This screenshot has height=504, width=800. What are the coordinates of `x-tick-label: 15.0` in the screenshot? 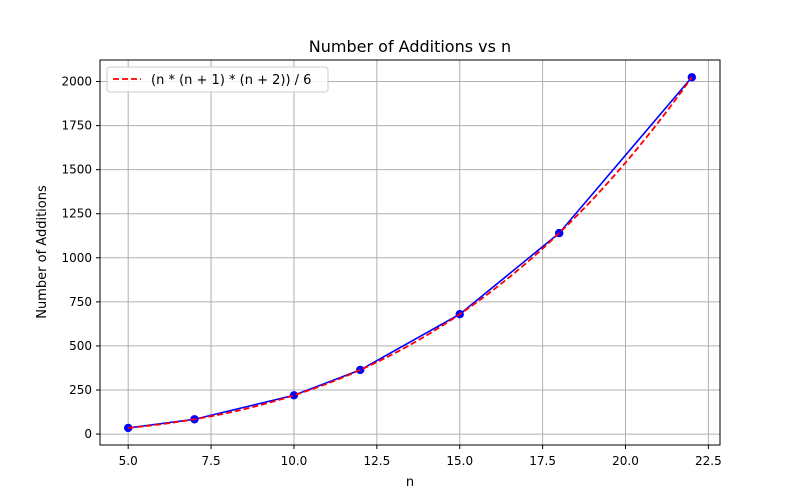 It's located at (459, 461).